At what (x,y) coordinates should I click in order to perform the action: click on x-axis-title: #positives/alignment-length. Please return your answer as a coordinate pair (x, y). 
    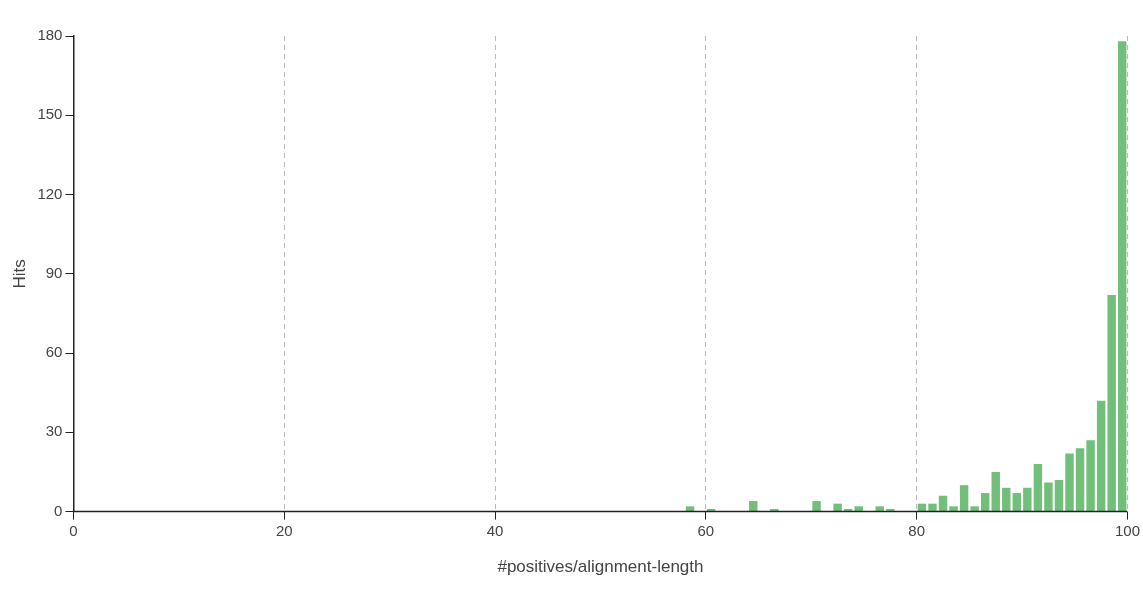
    Looking at the image, I should click on (600, 567).